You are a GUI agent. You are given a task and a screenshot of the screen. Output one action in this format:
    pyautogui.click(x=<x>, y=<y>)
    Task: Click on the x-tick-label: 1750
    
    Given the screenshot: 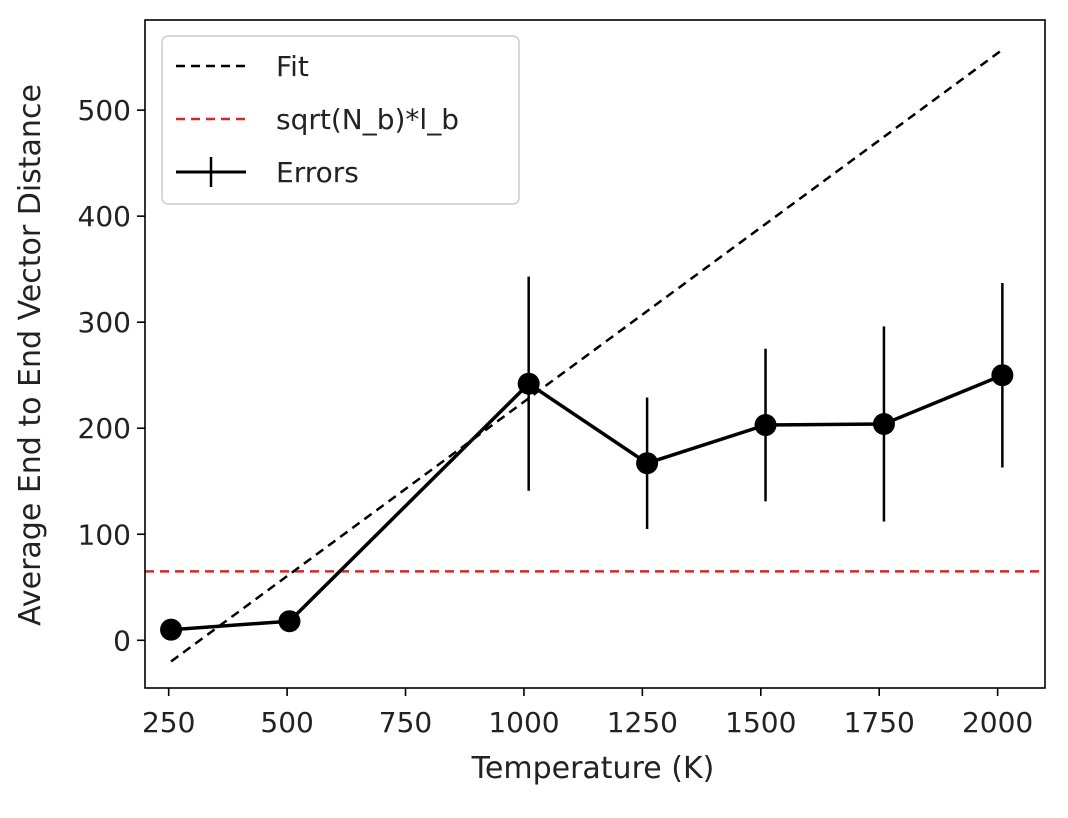 What is the action you would take?
    pyautogui.click(x=879, y=722)
    